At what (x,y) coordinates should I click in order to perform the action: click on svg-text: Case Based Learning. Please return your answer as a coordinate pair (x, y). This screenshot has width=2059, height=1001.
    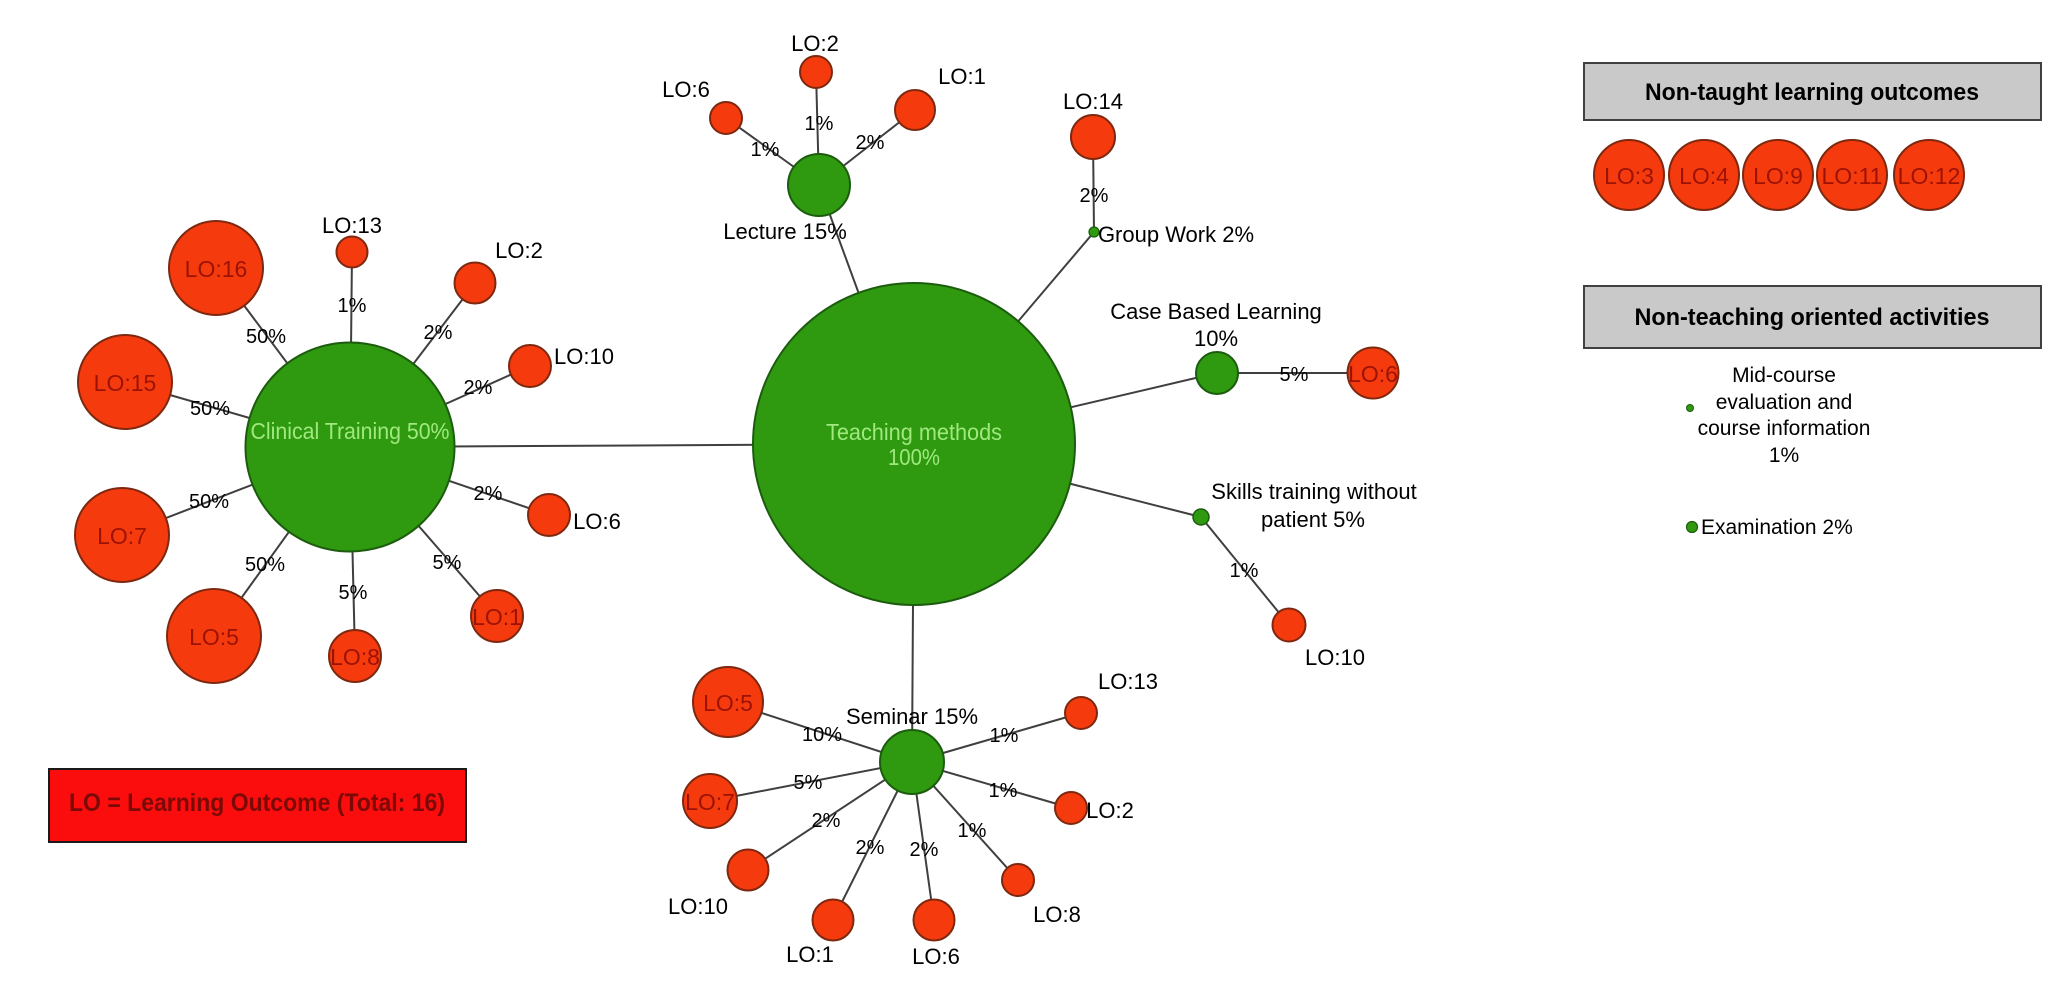
    Looking at the image, I should click on (1216, 311).